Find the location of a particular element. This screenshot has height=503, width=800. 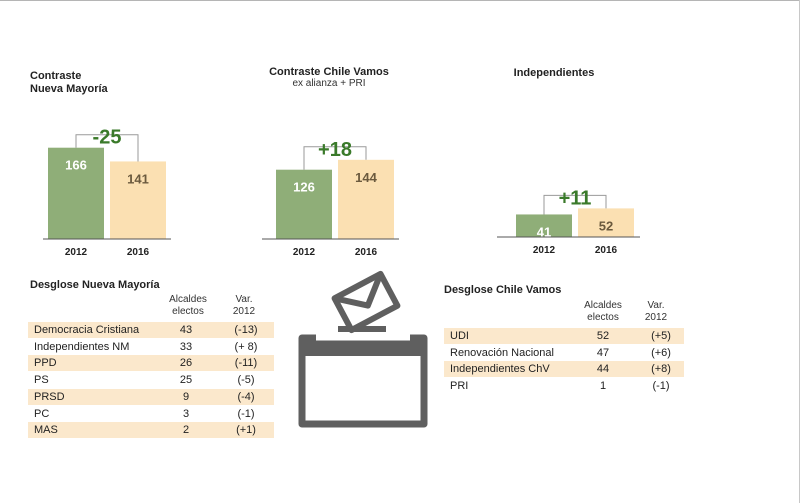

chart-1-value-2012: 166 is located at coordinates (76, 165).